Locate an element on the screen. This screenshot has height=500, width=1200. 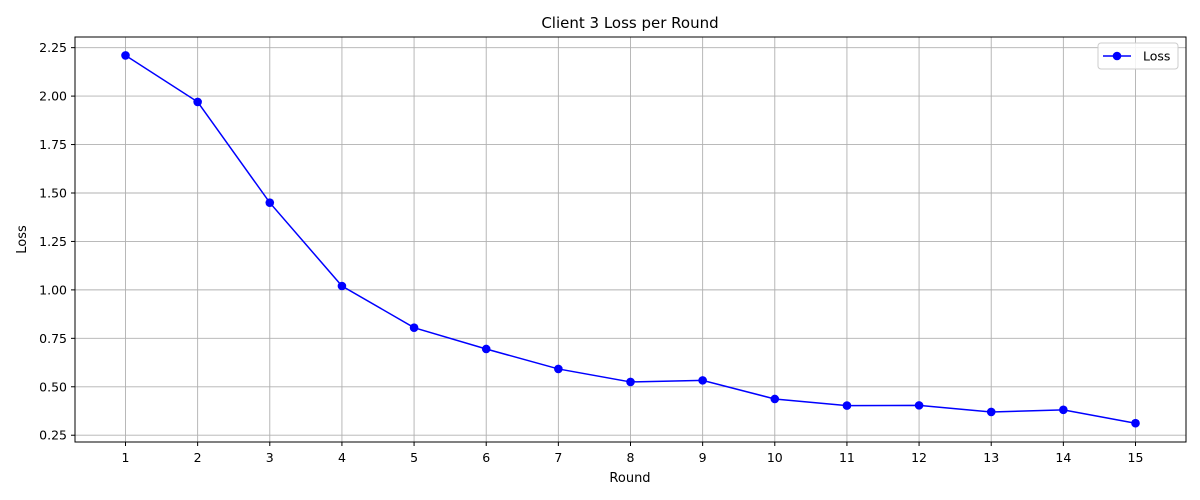
x-tick-label: 11 is located at coordinates (847, 457).